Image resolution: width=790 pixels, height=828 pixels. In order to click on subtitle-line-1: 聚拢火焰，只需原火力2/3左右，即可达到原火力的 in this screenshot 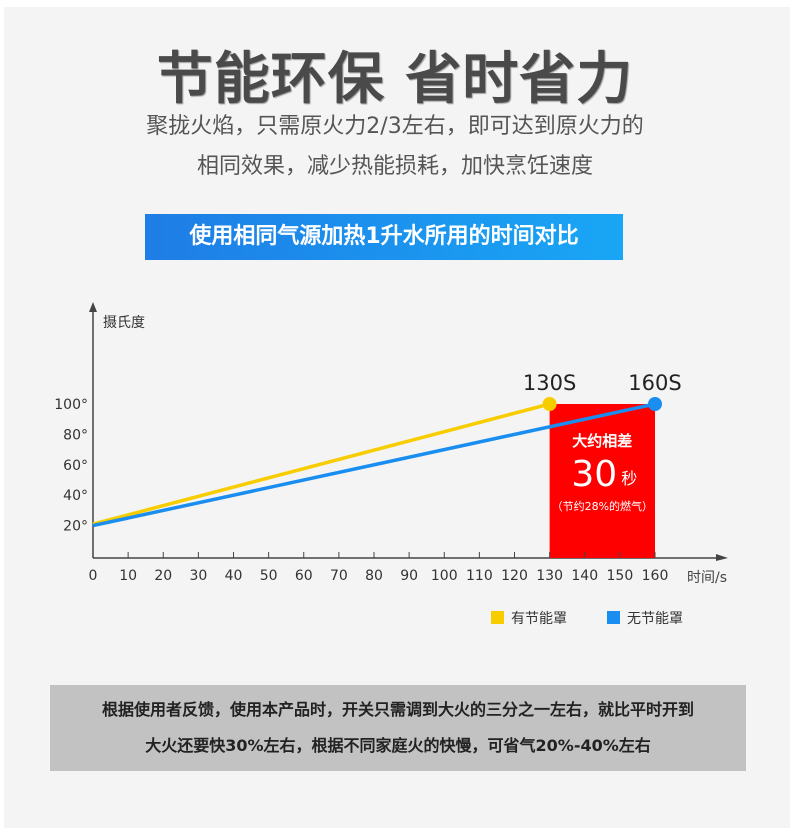, I will do `click(395, 126)`.